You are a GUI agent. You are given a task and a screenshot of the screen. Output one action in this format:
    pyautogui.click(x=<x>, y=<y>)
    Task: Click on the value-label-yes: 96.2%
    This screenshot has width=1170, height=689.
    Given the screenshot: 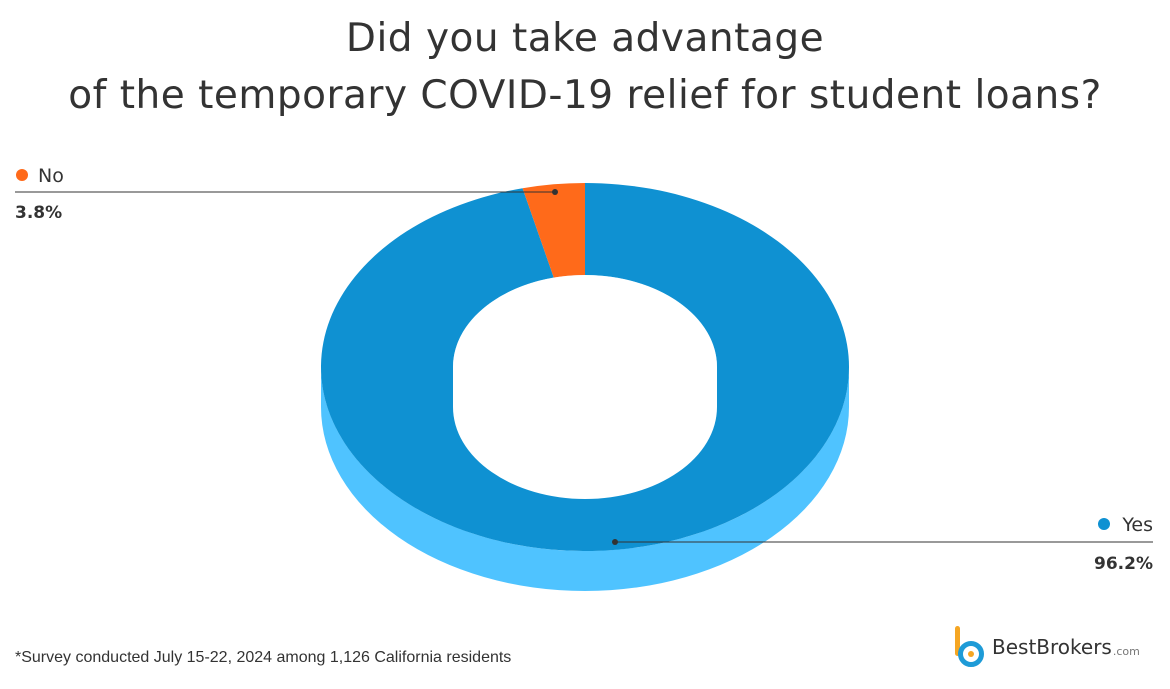 What is the action you would take?
    pyautogui.click(x=1123, y=564)
    